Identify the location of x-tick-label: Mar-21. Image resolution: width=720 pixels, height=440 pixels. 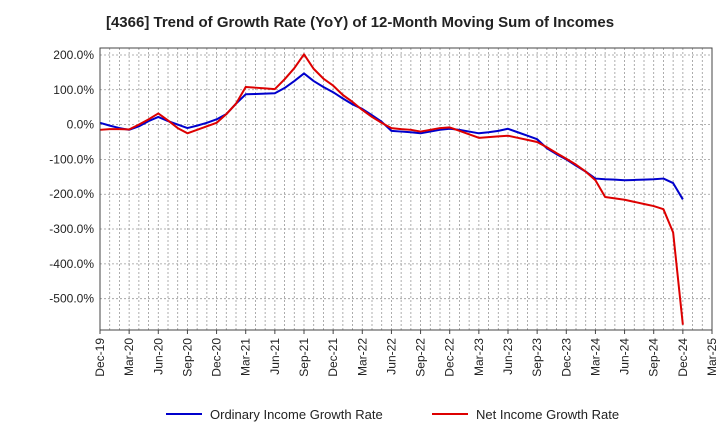
(246, 357).